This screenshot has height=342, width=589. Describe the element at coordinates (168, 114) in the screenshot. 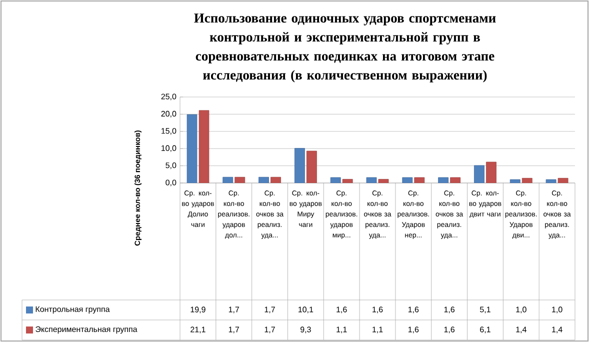

I see `y-tick-label: 20,0` at that location.